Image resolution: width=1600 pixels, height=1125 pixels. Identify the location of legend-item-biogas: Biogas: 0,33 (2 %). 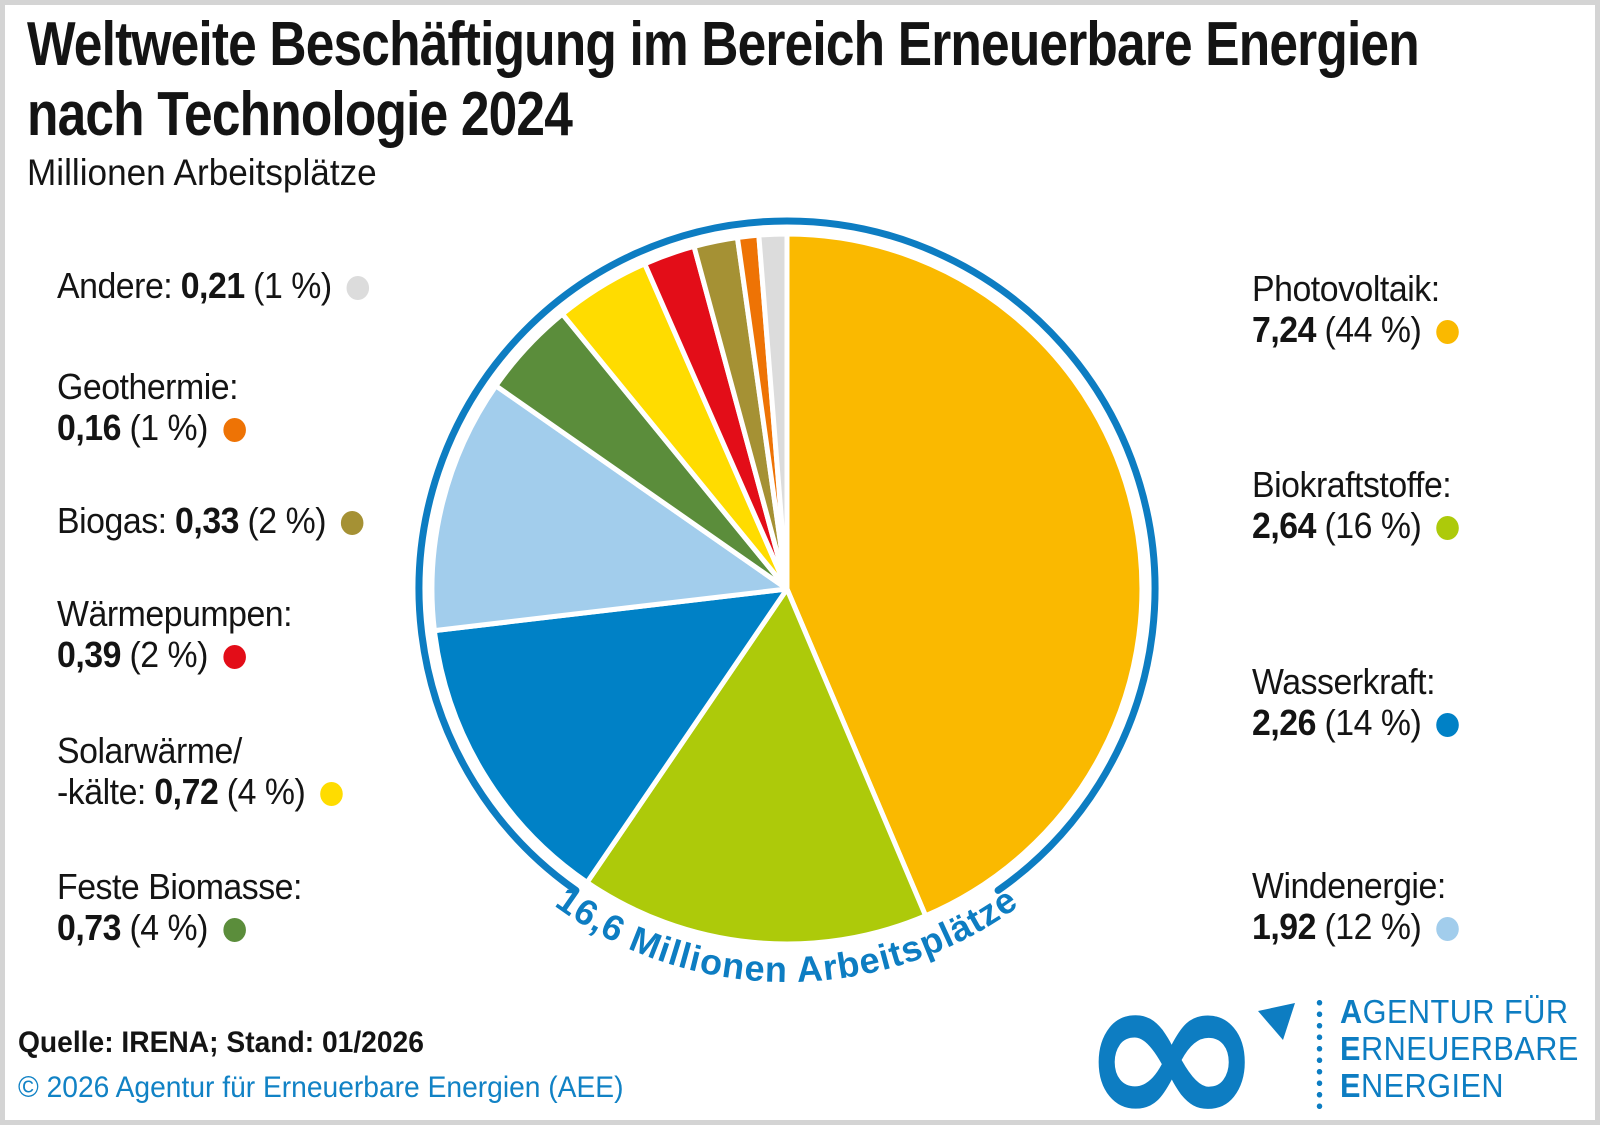
(210, 520).